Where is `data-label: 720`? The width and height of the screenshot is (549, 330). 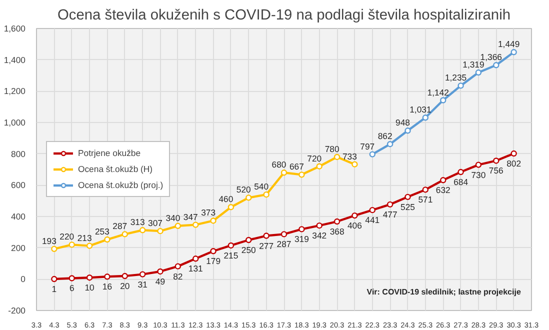
data-label: 720 is located at coordinates (314, 158).